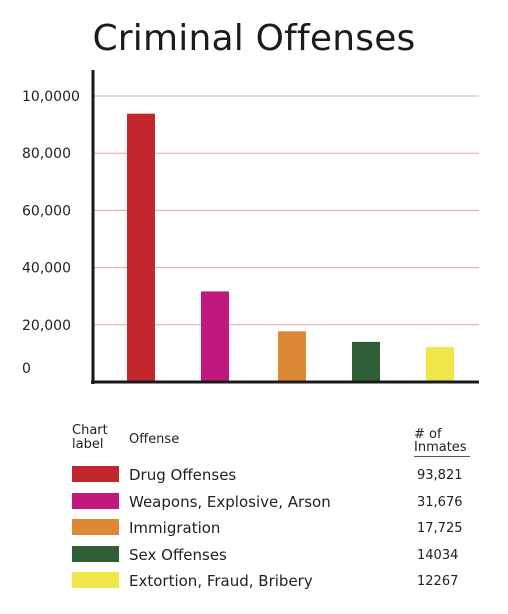 The image size is (508, 614). What do you see at coordinates (46, 269) in the screenshot?
I see `y-tick-label: 40,000` at bounding box center [46, 269].